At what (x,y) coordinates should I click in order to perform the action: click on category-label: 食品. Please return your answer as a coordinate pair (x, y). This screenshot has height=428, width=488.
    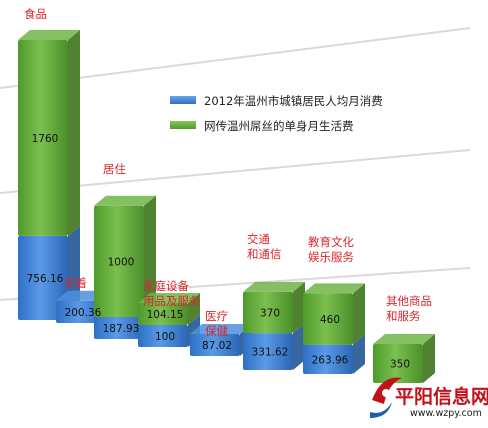
    Looking at the image, I should click on (35, 14).